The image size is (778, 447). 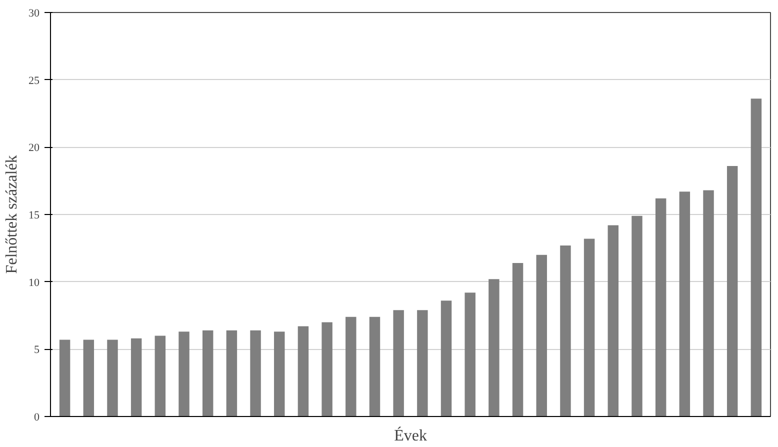 I want to click on y-tick-label: 30, so click(x=34, y=14).